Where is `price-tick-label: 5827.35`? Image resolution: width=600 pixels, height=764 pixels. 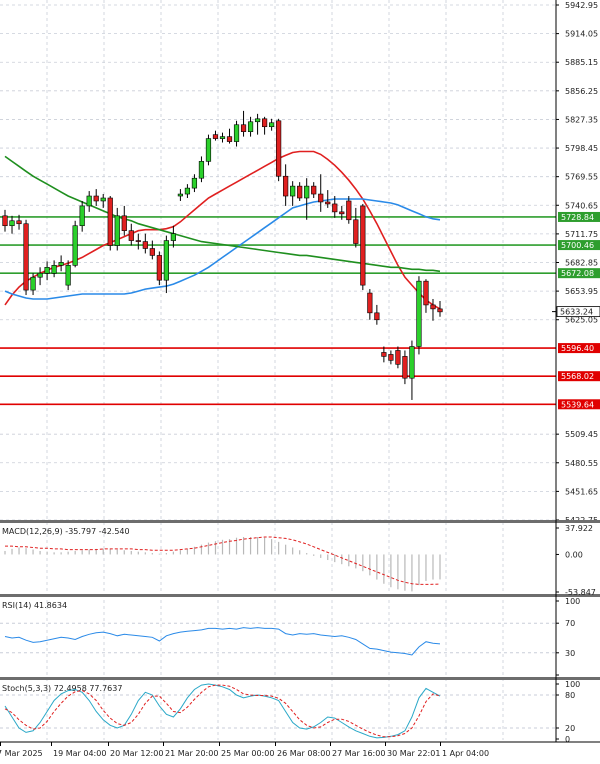 price-tick-label: 5827.35 is located at coordinates (581, 119).